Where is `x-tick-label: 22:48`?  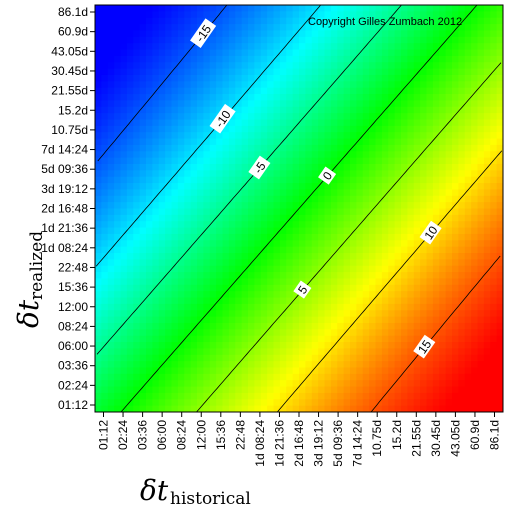 x-tick-label: 22:48 is located at coordinates (240, 435).